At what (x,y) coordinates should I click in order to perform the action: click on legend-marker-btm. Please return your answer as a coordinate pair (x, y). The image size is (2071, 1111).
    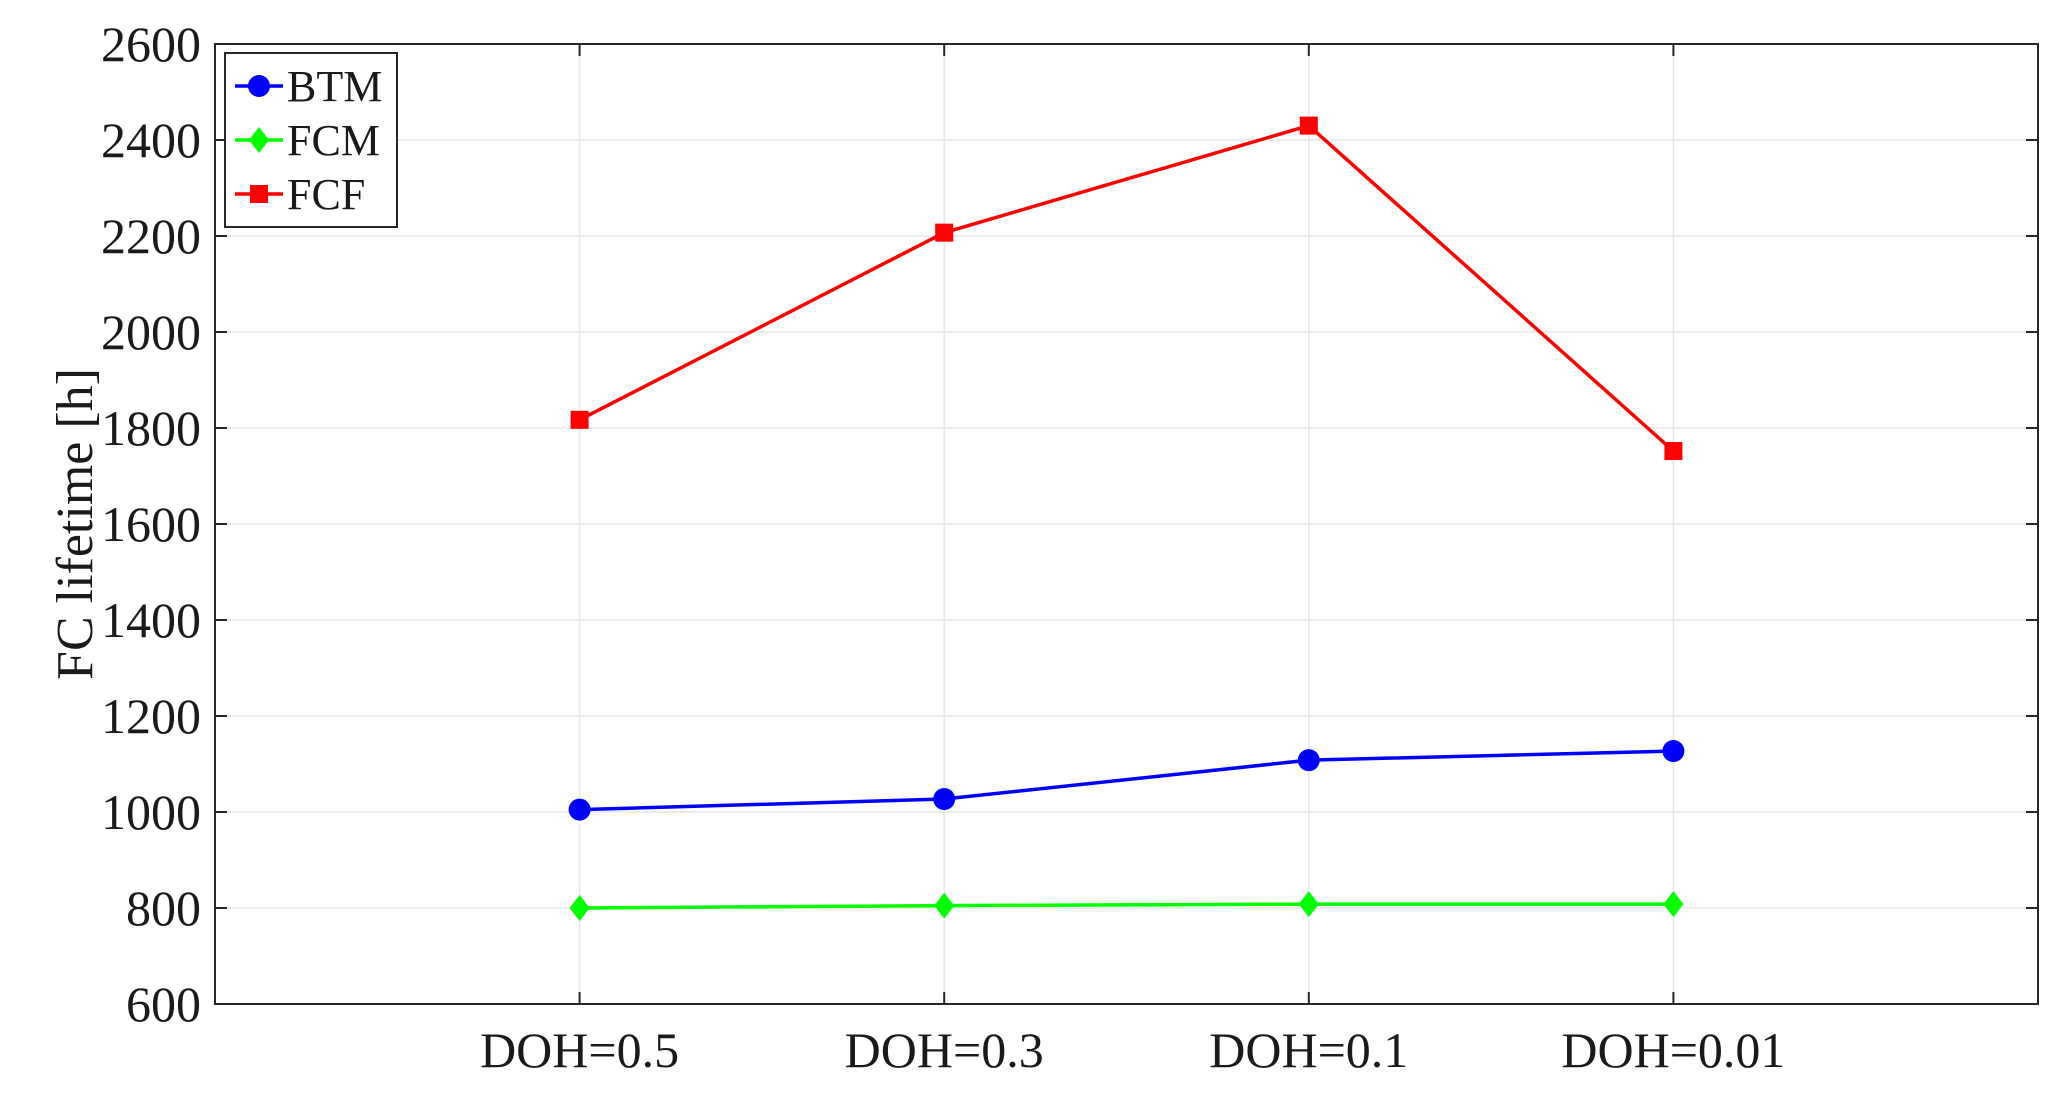
    Looking at the image, I should click on (259, 86).